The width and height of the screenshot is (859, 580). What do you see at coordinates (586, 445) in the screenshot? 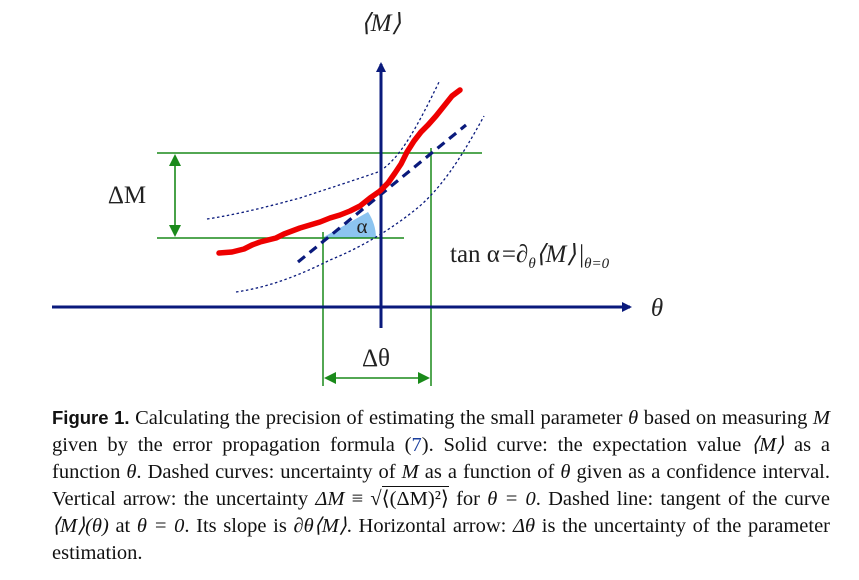
I see `caption-text: ). Solid curve: the expectation value` at bounding box center [586, 445].